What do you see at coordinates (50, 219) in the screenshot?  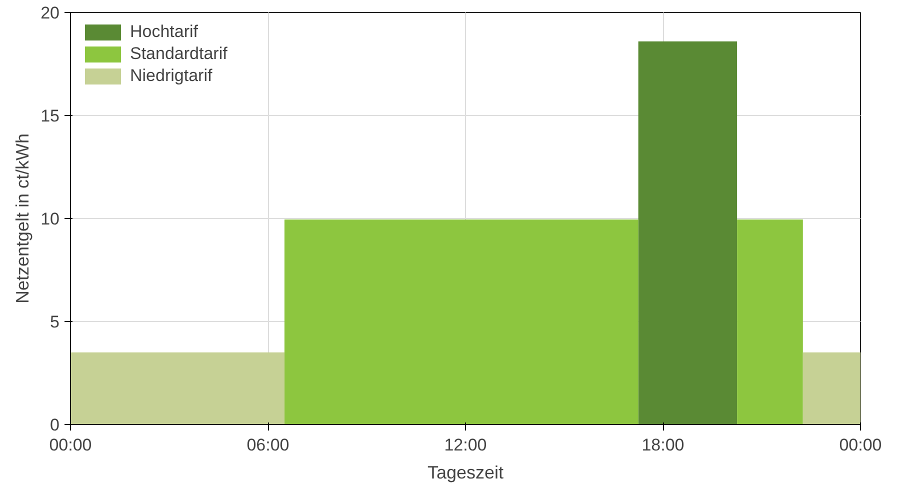 I see `y-tick-label: 10` at bounding box center [50, 219].